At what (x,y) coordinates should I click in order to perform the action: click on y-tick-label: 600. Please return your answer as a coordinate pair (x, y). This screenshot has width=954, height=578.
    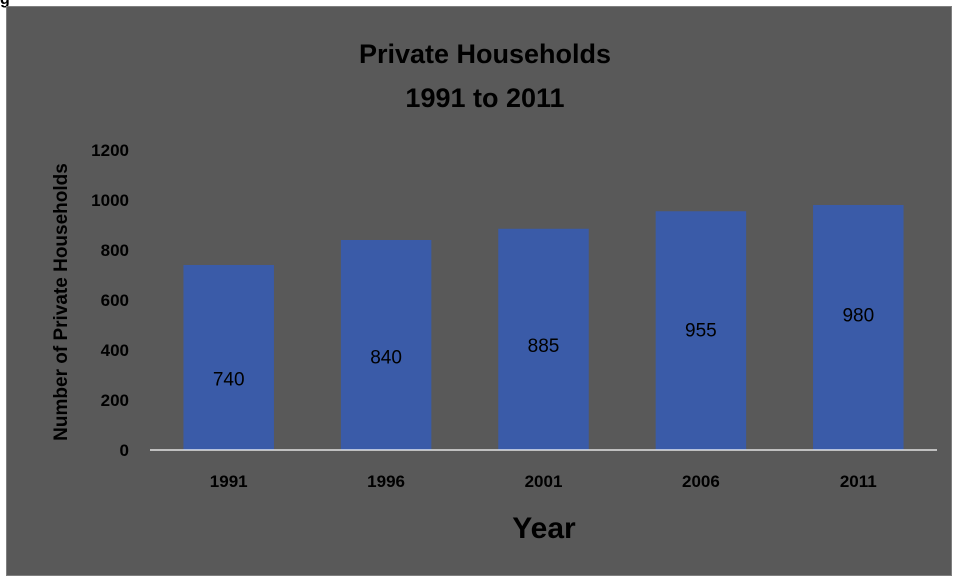
    Looking at the image, I should click on (115, 300).